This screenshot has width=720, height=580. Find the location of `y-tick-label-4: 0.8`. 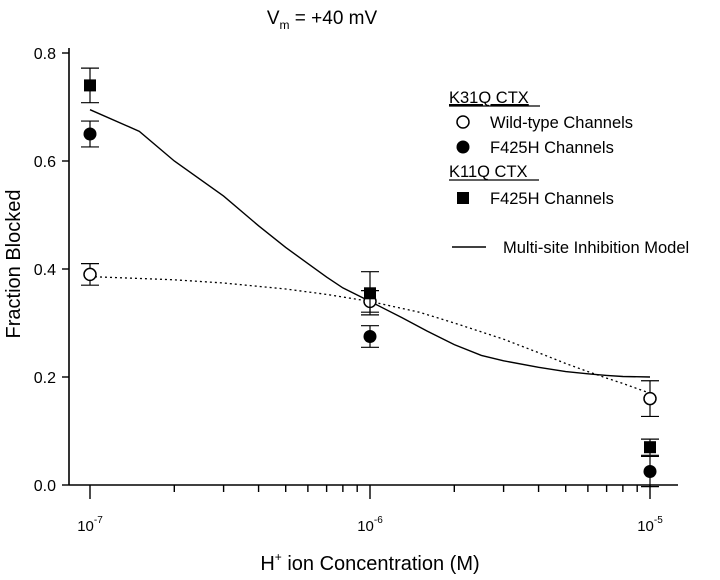

y-tick-label-4: 0.8 is located at coordinates (45, 54).